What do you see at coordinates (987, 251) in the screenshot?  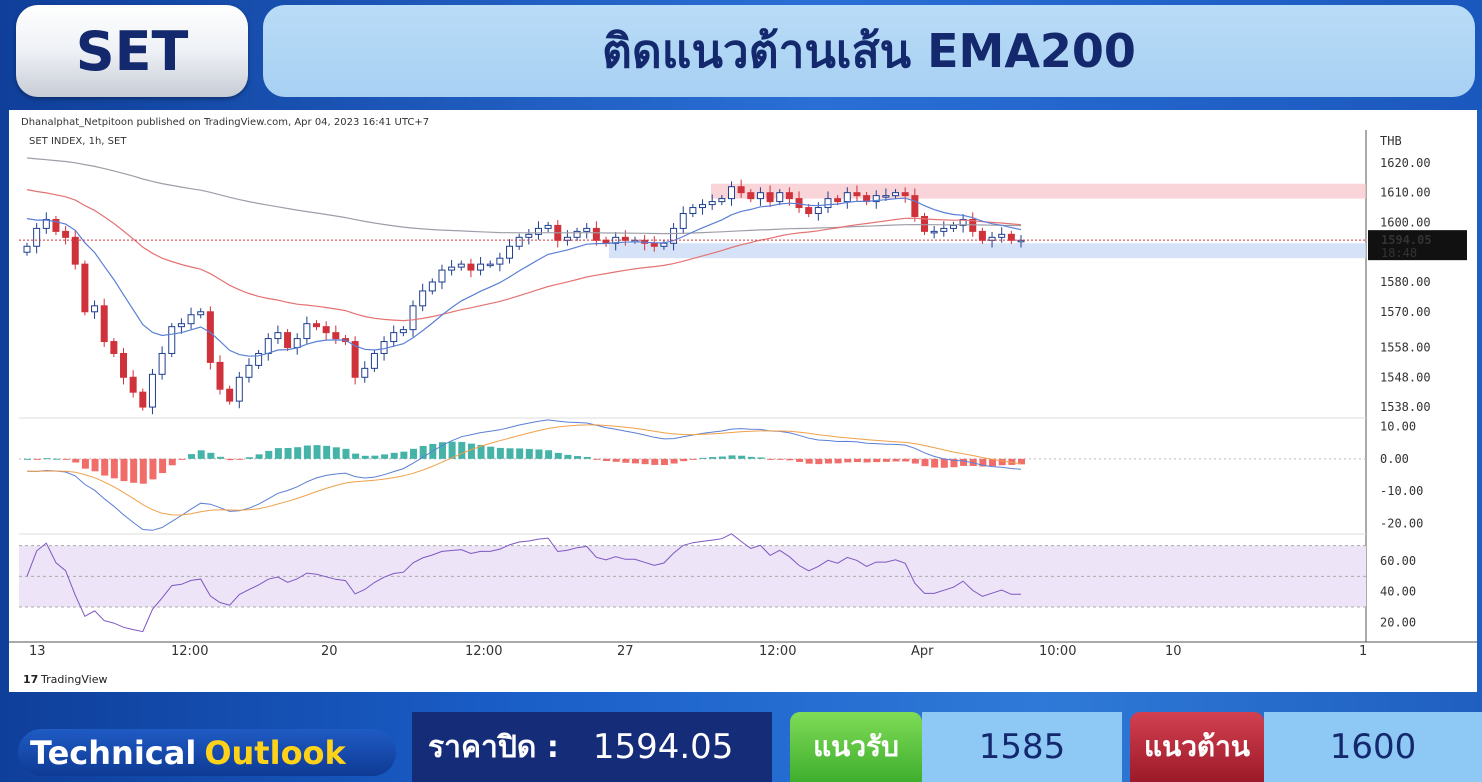 I see `support-zone` at bounding box center [987, 251].